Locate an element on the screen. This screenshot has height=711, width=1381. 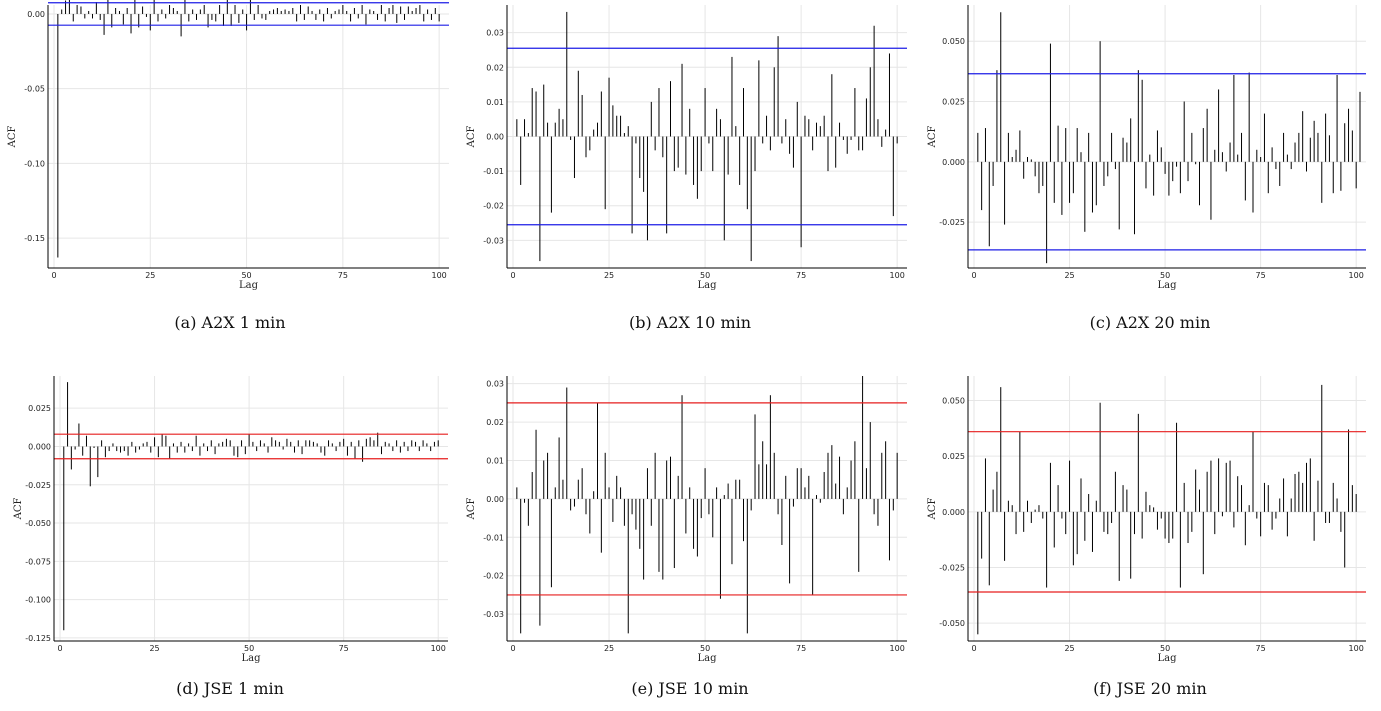
caption-a2x-10min: (b) A2X 10 min is located at coordinates (690, 322).